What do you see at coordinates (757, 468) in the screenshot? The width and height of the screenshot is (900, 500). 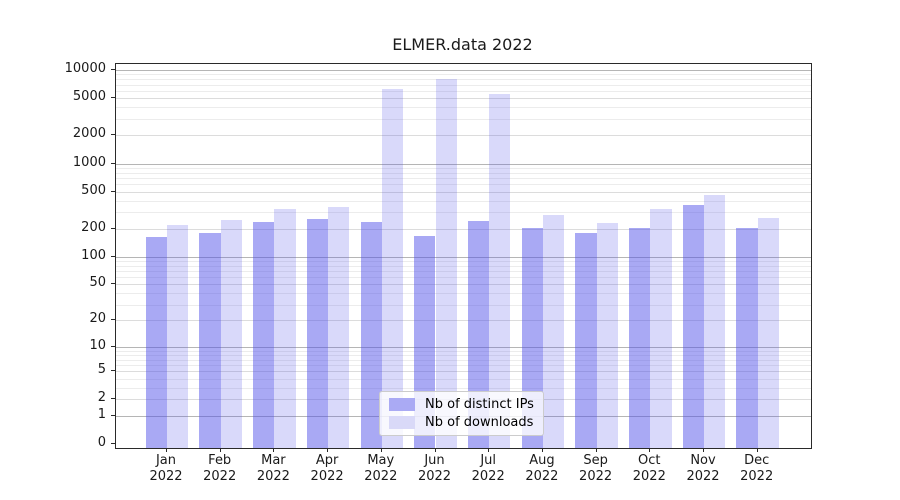 I see `x-tick-label: Dec 2022` at bounding box center [757, 468].